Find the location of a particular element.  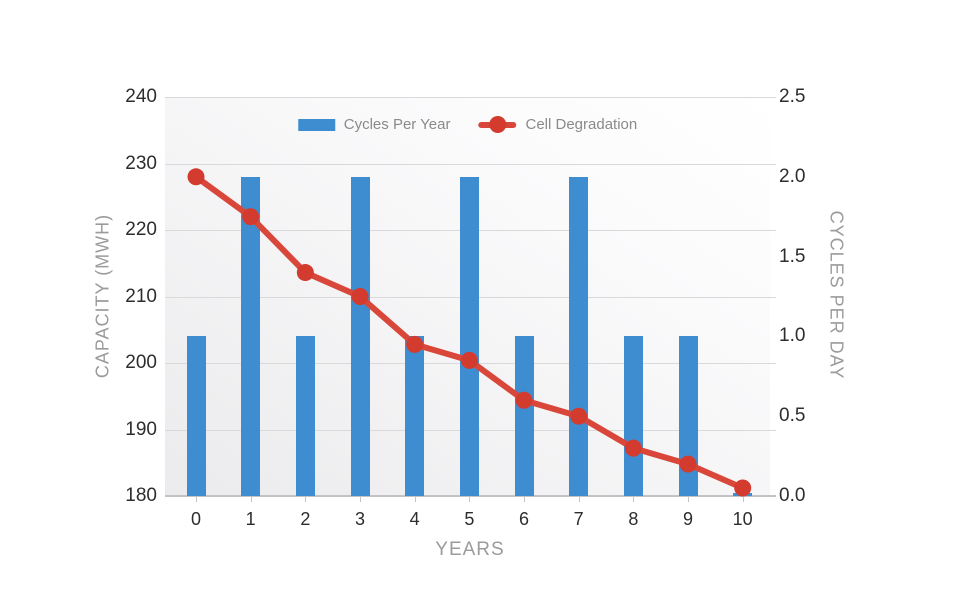

left-axis-tick-label-220: 220 is located at coordinates (141, 229).